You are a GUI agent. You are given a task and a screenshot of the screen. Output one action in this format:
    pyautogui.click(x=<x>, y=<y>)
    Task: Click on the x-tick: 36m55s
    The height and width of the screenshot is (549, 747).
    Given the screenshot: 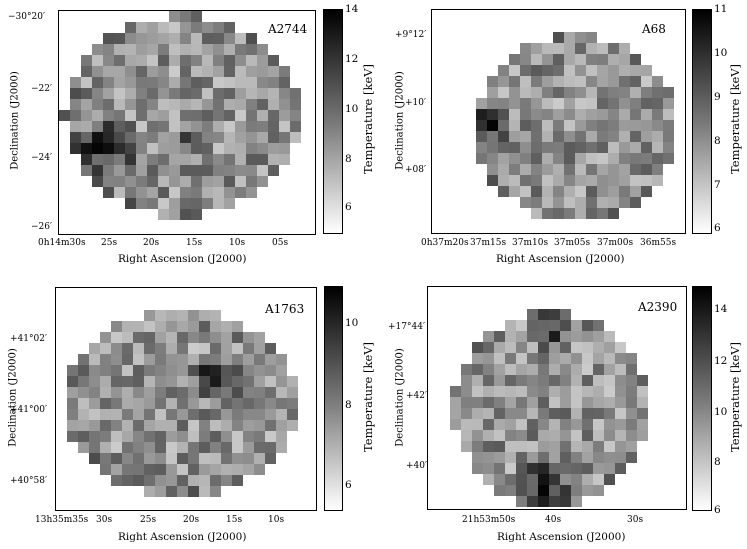 What is the action you would take?
    pyautogui.click(x=658, y=243)
    